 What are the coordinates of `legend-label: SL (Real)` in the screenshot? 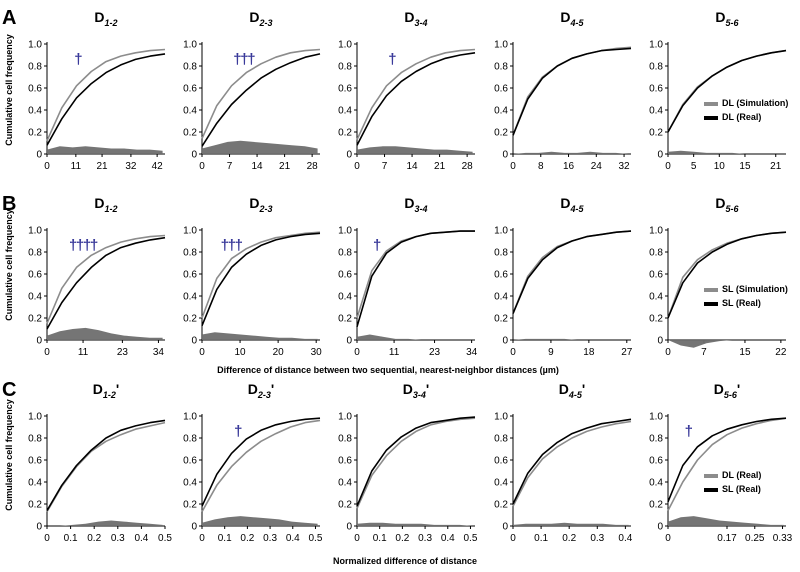 It's located at (741, 489).